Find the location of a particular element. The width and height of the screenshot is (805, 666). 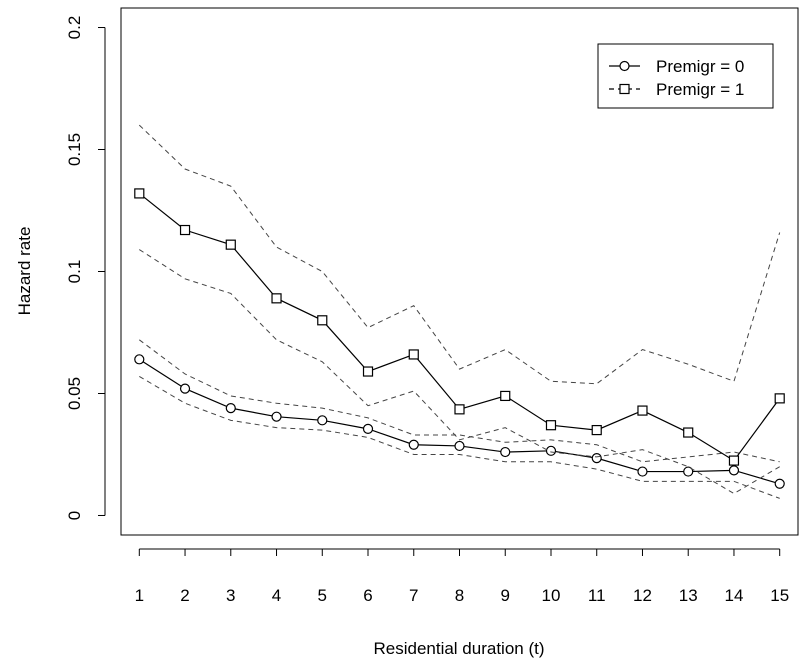

x-tick-label: 13 is located at coordinates (688, 595).